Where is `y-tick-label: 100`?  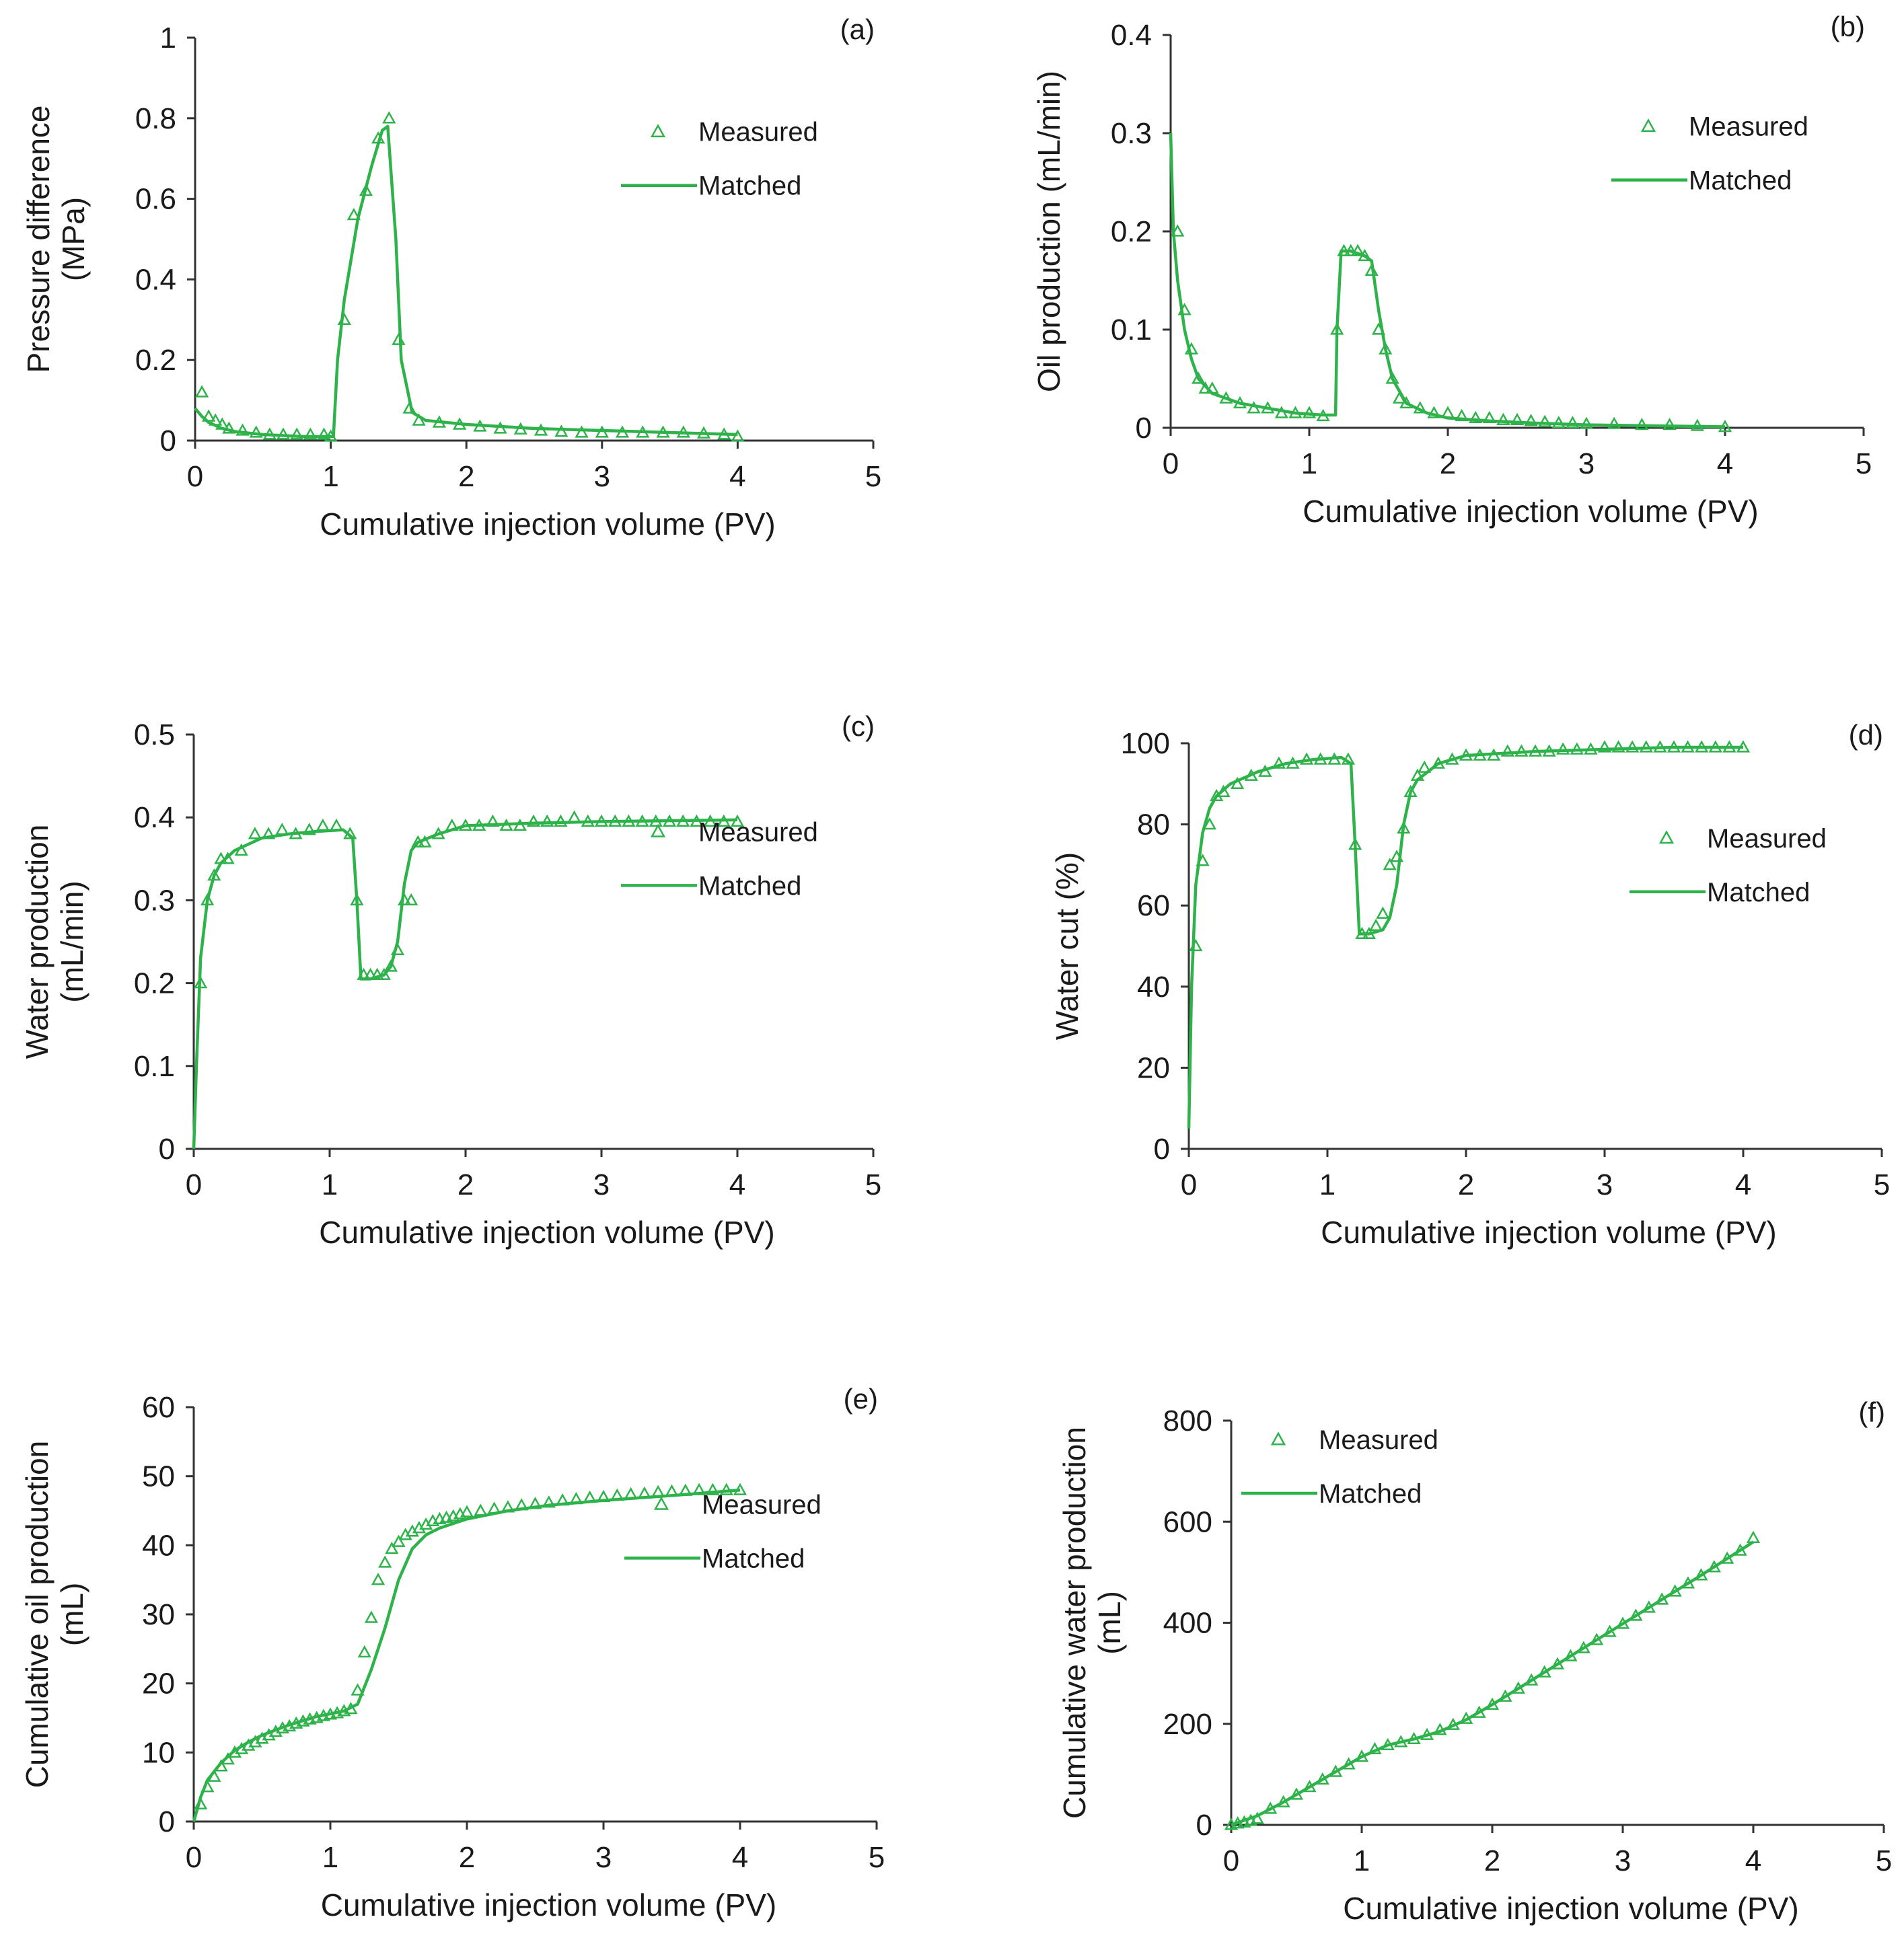 y-tick-label: 100 is located at coordinates (1146, 743).